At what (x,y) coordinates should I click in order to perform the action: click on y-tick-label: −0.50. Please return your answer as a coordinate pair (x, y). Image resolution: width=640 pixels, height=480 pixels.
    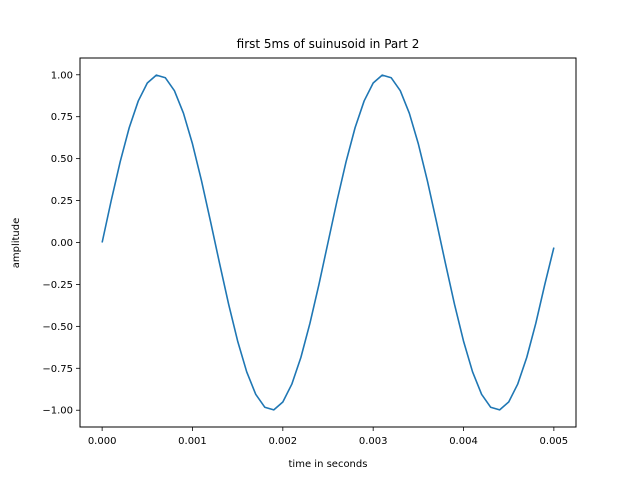
    Looking at the image, I should click on (57, 327).